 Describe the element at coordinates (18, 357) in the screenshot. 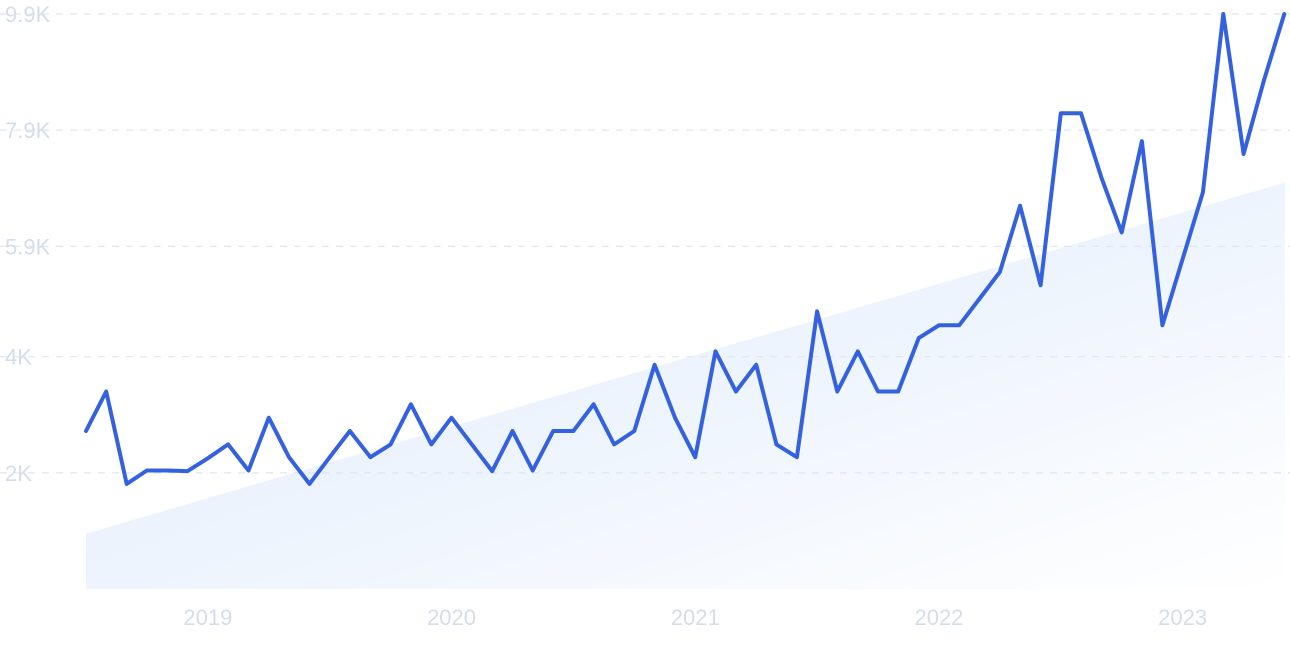

I see `y-tick-label: 4K` at that location.